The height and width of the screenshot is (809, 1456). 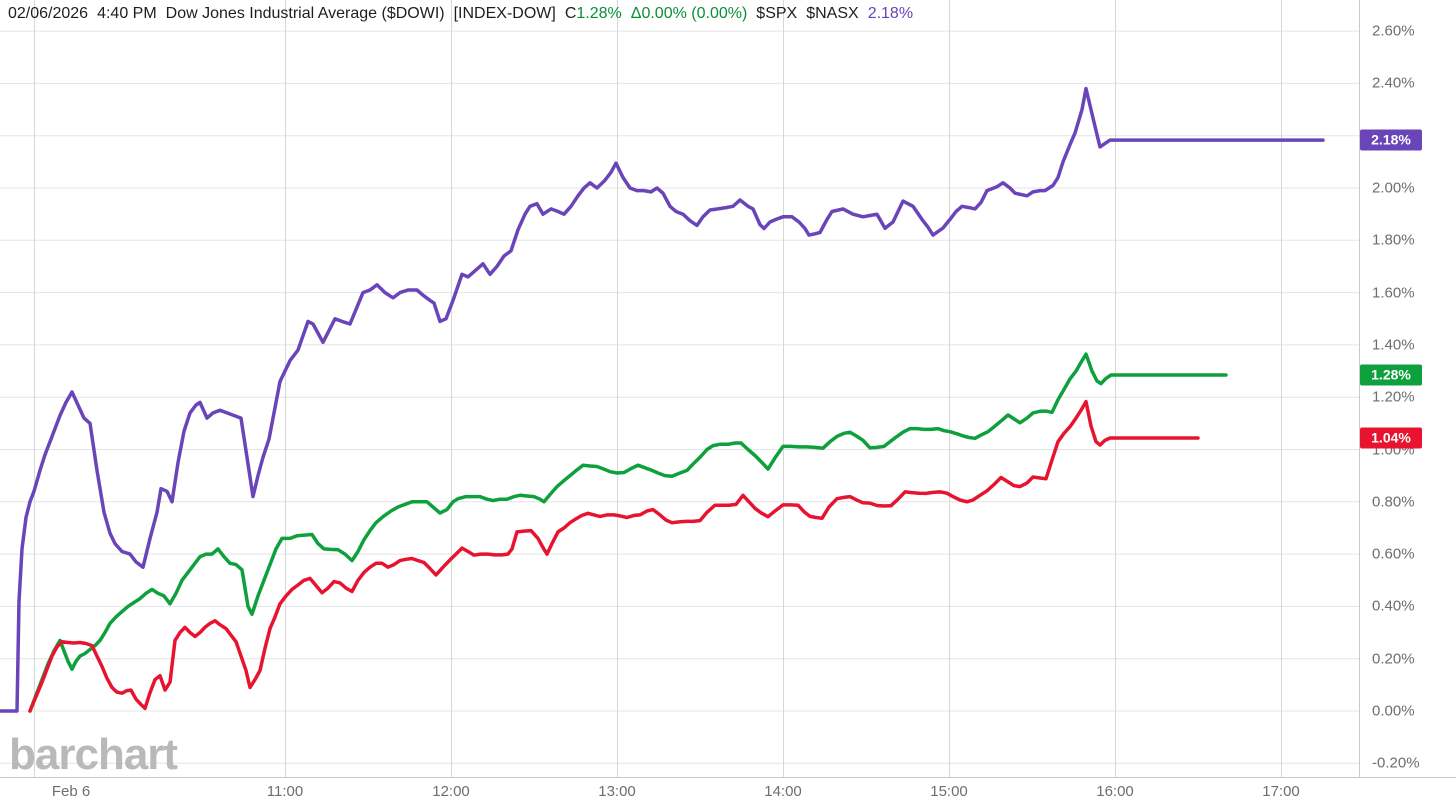 What do you see at coordinates (949, 791) in the screenshot?
I see `x-tick-label: 15:00` at bounding box center [949, 791].